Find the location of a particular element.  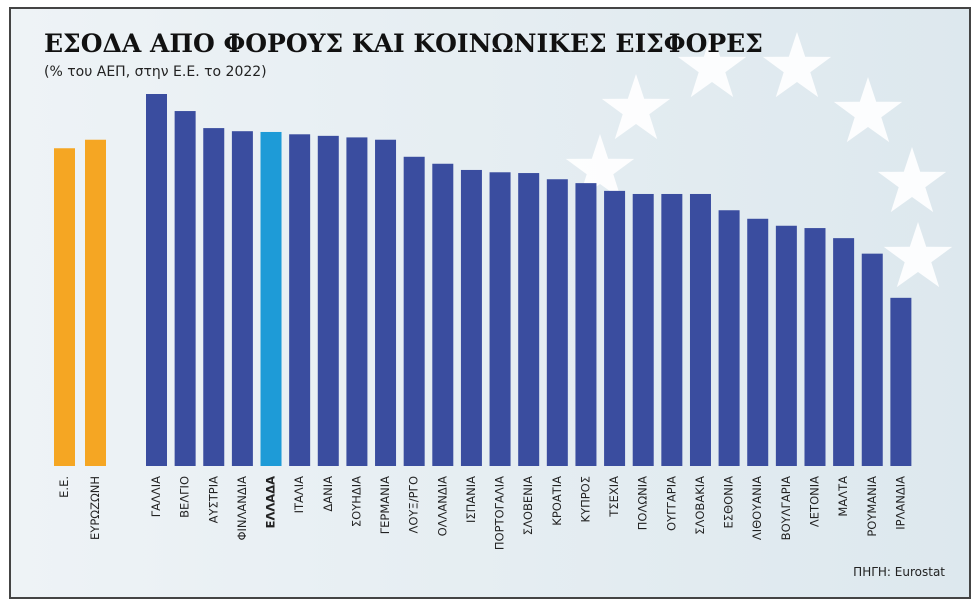

x-tick-label: ΕΛΛΑΔΑ is located at coordinates (271, 502).